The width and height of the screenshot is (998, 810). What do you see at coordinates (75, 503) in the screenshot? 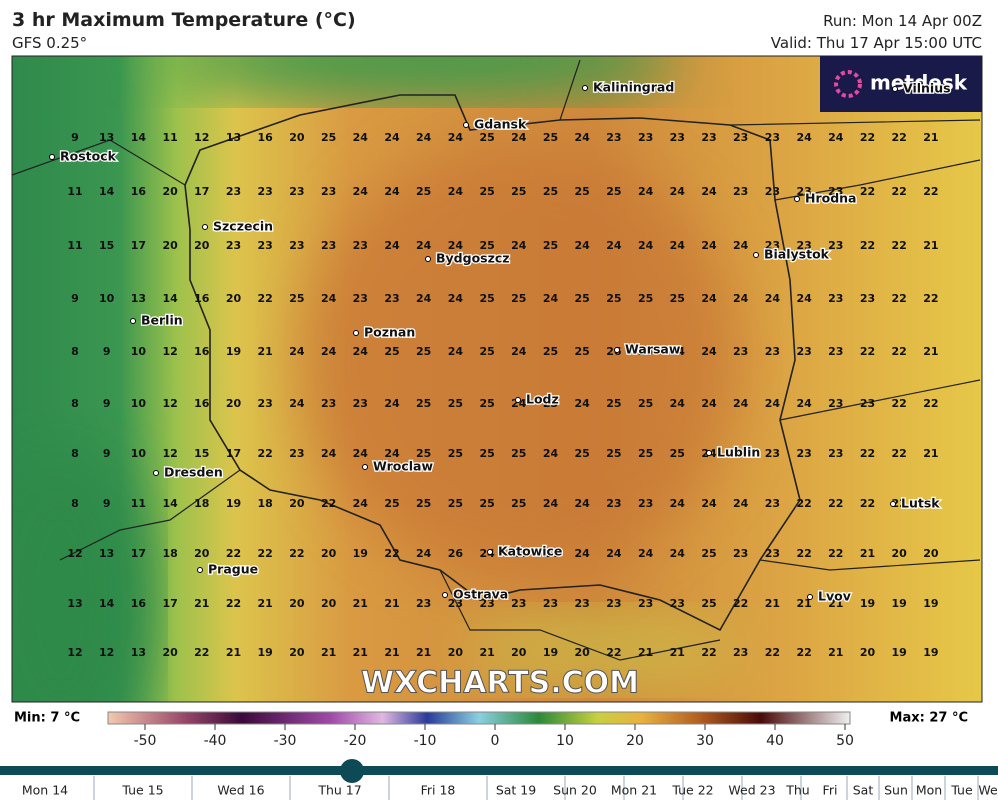
I see `grid-value: 8` at bounding box center [75, 503].